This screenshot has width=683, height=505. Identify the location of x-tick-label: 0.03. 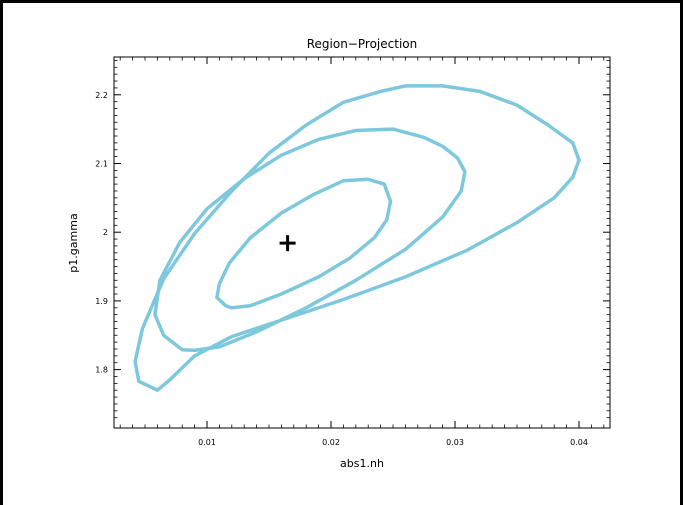
(455, 442).